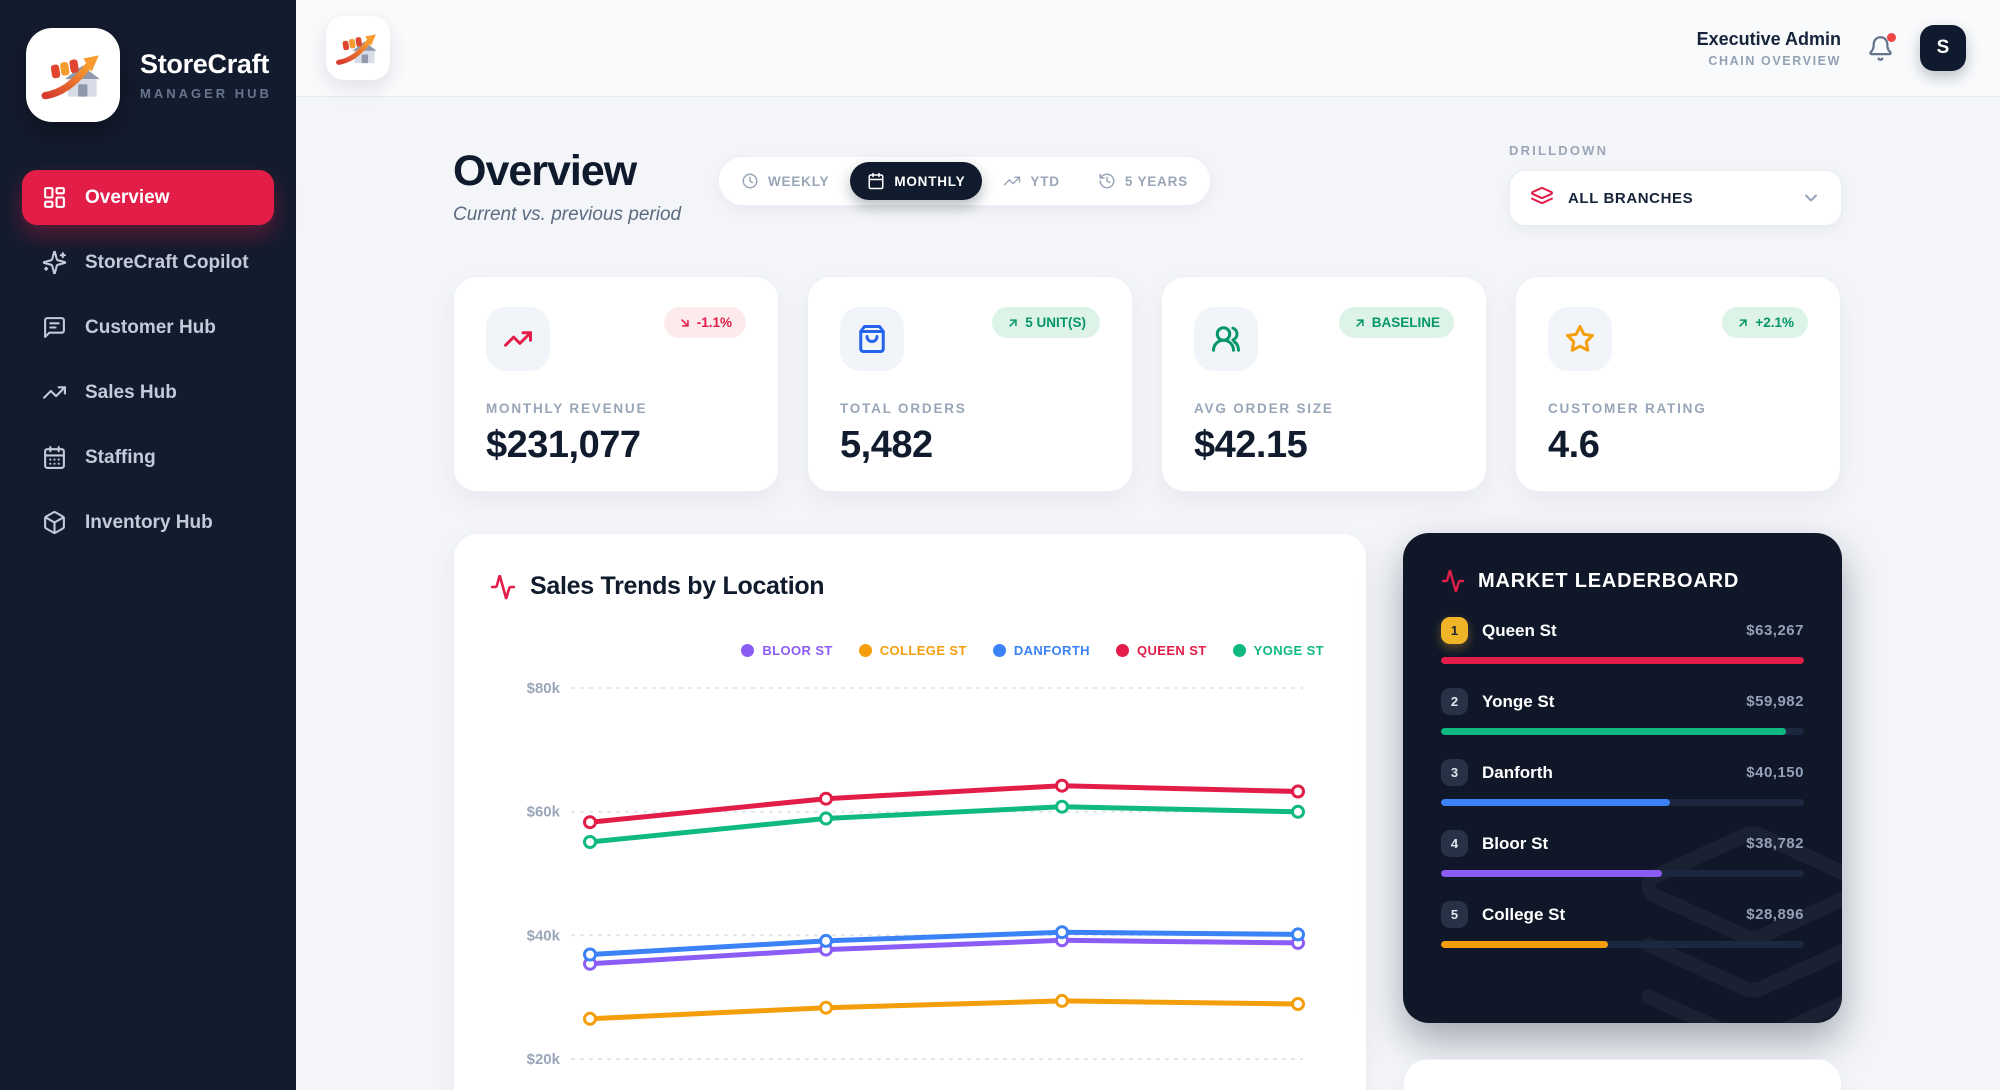 The width and height of the screenshot is (2000, 1090). What do you see at coordinates (785, 181) in the screenshot?
I see `tab-weekly: WEEKLY` at bounding box center [785, 181].